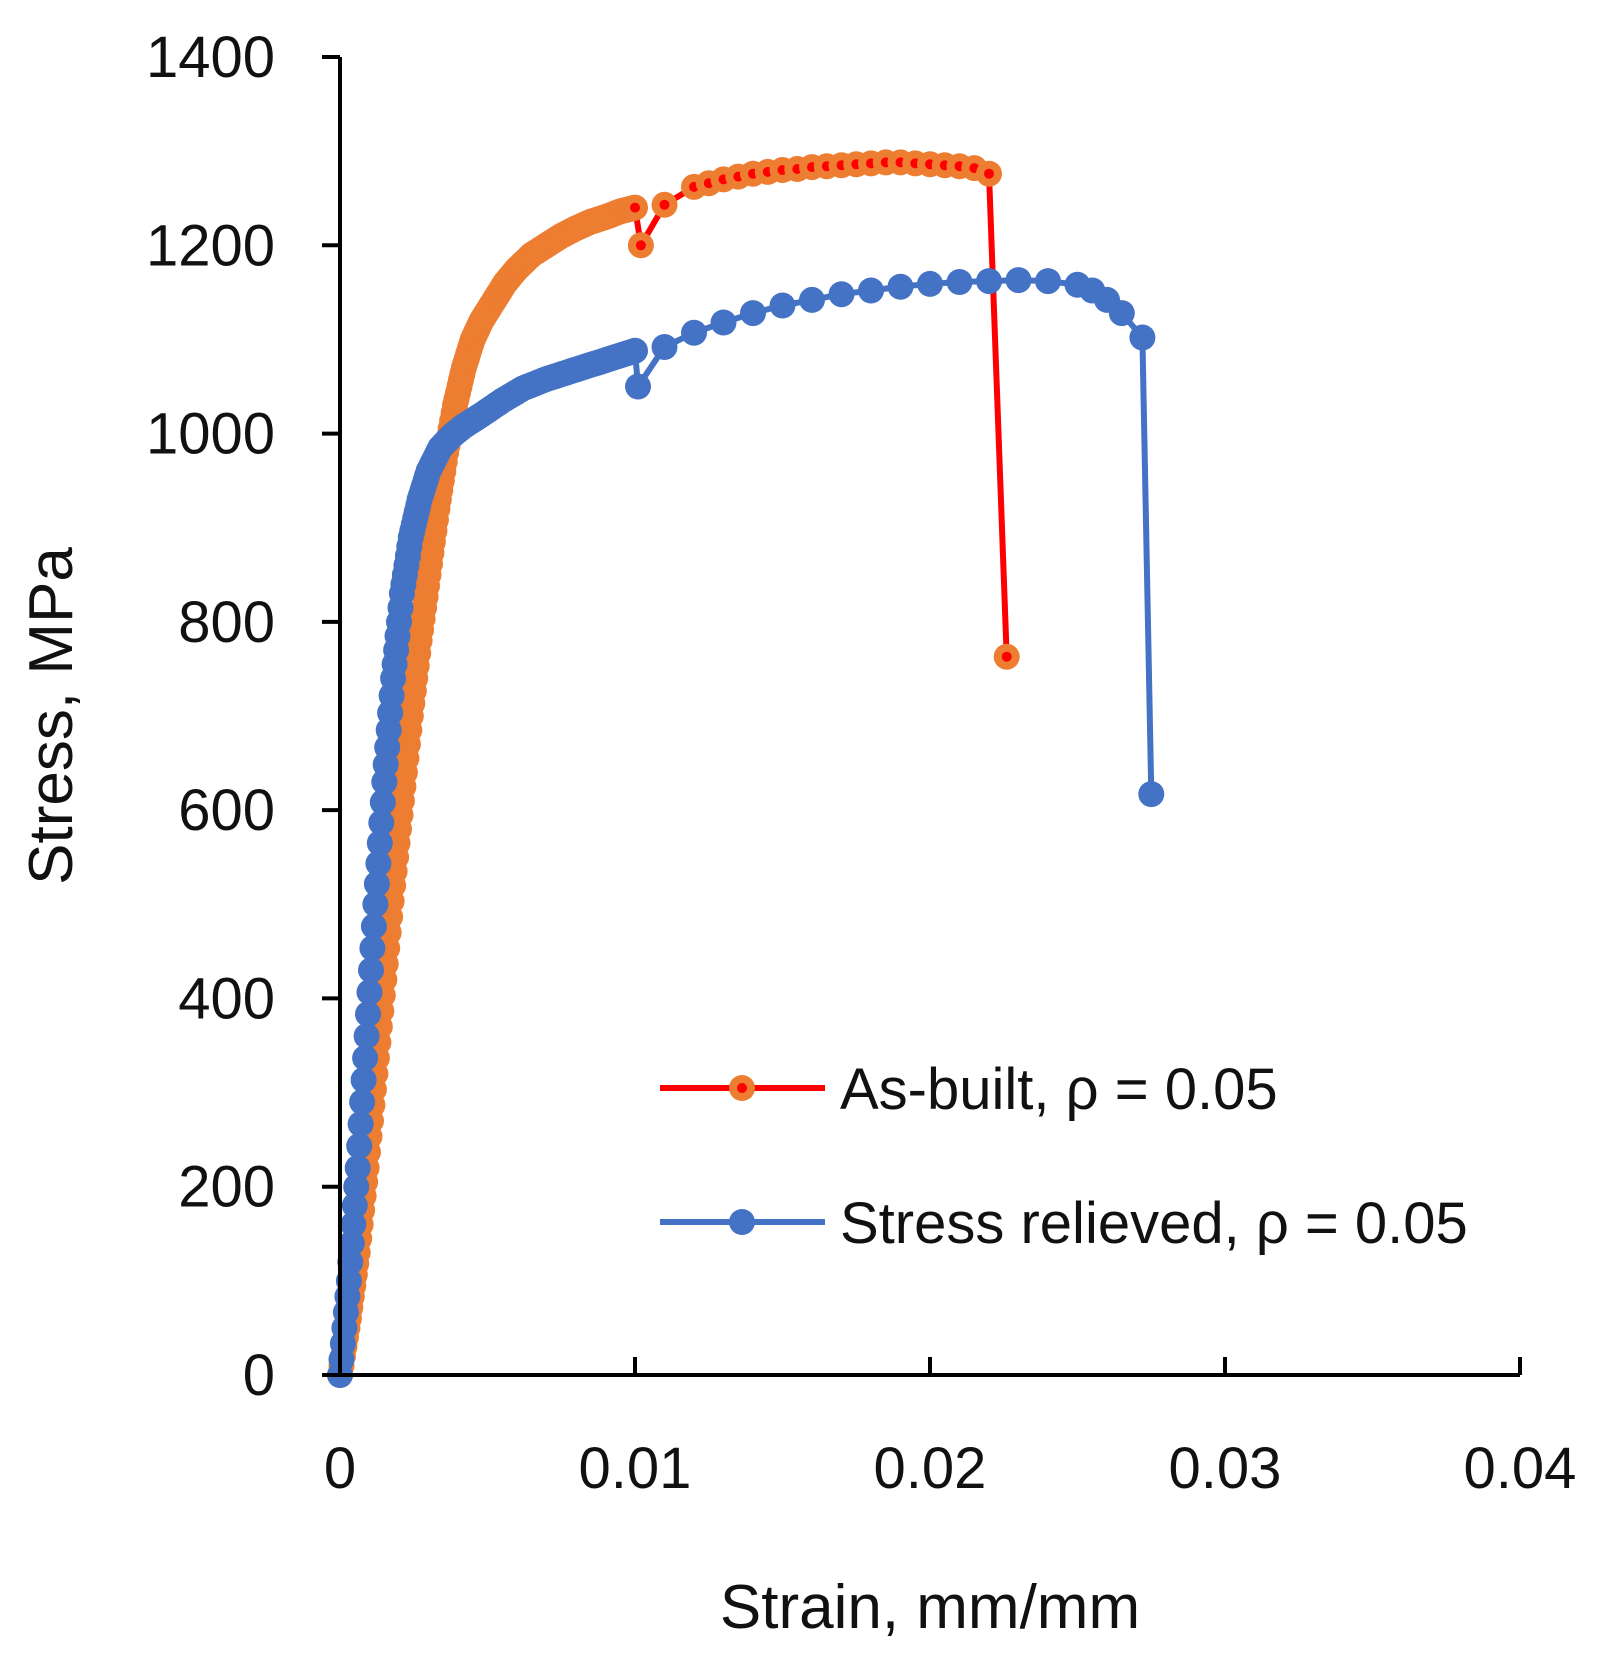 The height and width of the screenshot is (1676, 1621). I want to click on legend-label-stress-relieved: Stress relieved, ρ = 0.05, so click(1154, 1223).